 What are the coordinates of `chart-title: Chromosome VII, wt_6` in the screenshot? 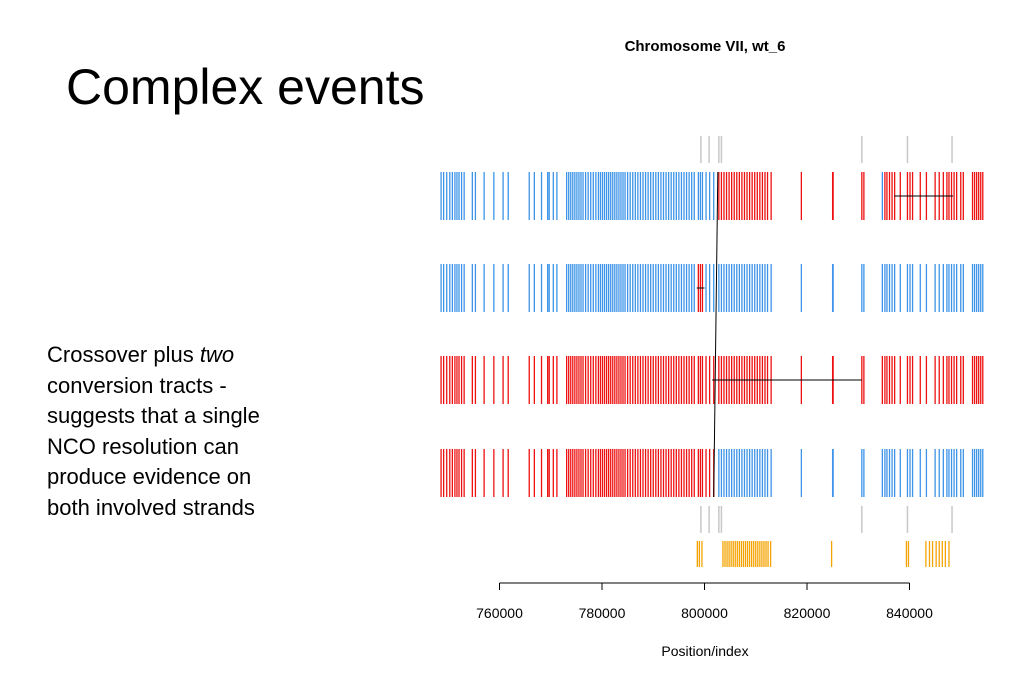 It's located at (705, 46).